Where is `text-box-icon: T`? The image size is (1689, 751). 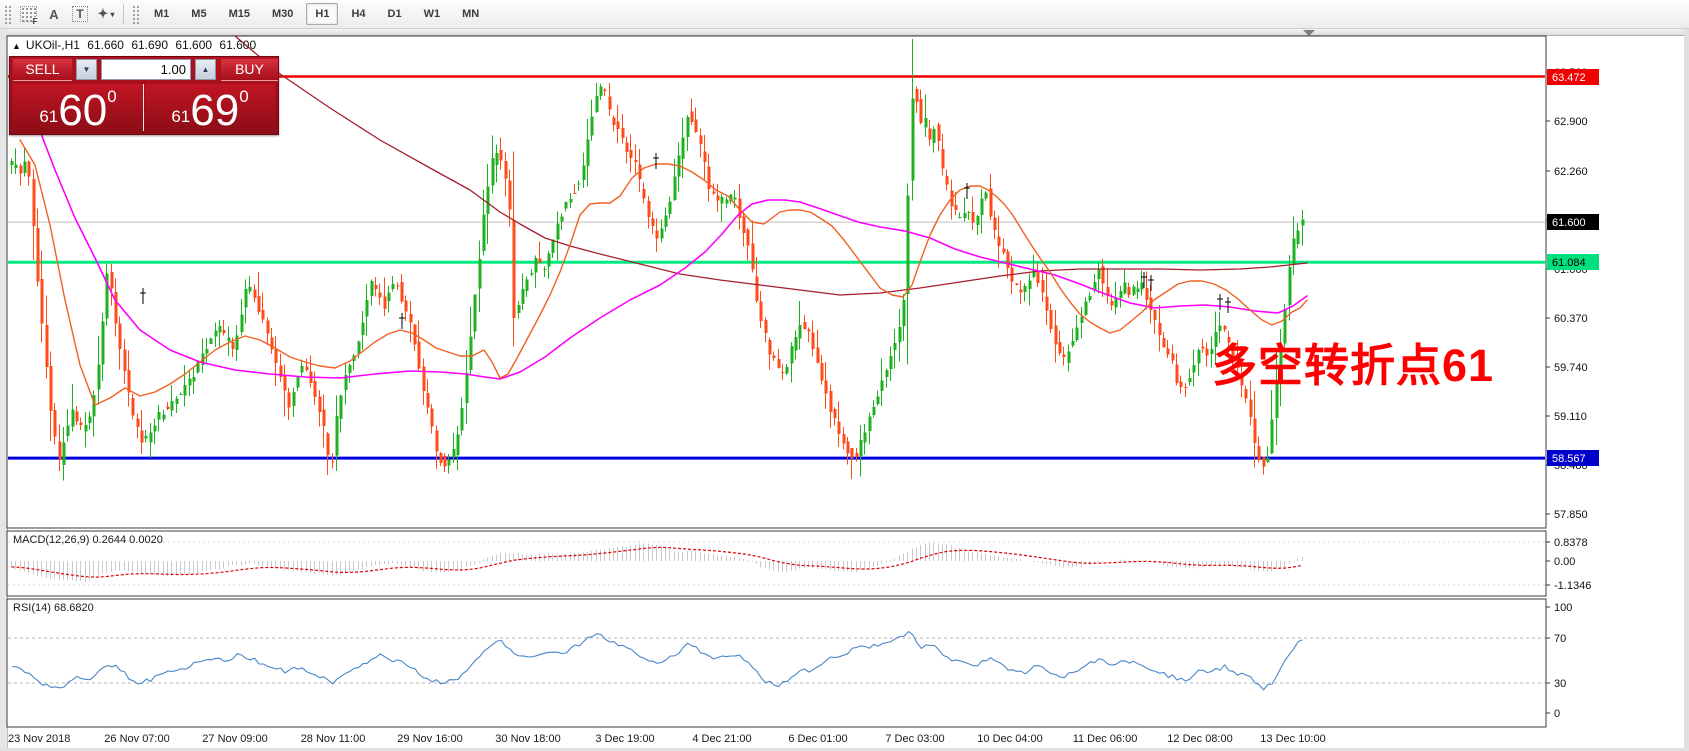 text-box-icon: T is located at coordinates (80, 14).